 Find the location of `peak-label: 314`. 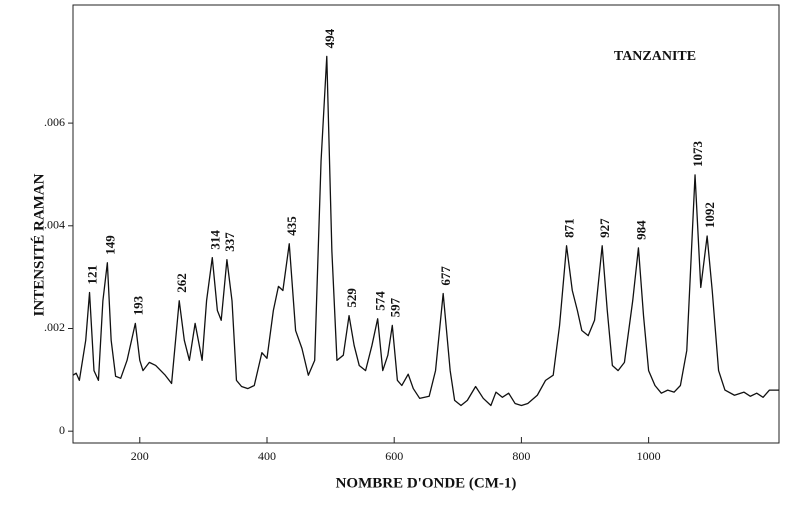

peak-label: 314 is located at coordinates (214, 240).